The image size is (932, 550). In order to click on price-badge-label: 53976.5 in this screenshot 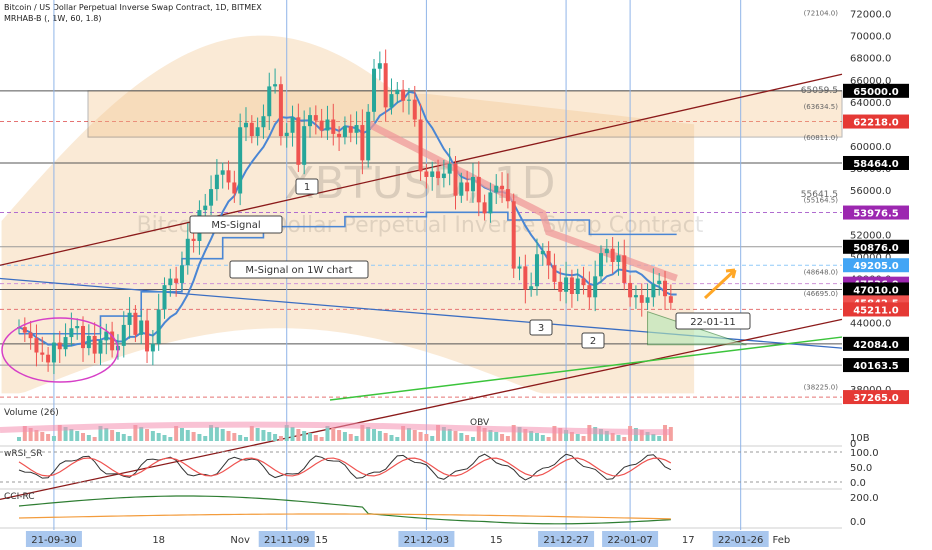, I will do `click(876, 214)`.